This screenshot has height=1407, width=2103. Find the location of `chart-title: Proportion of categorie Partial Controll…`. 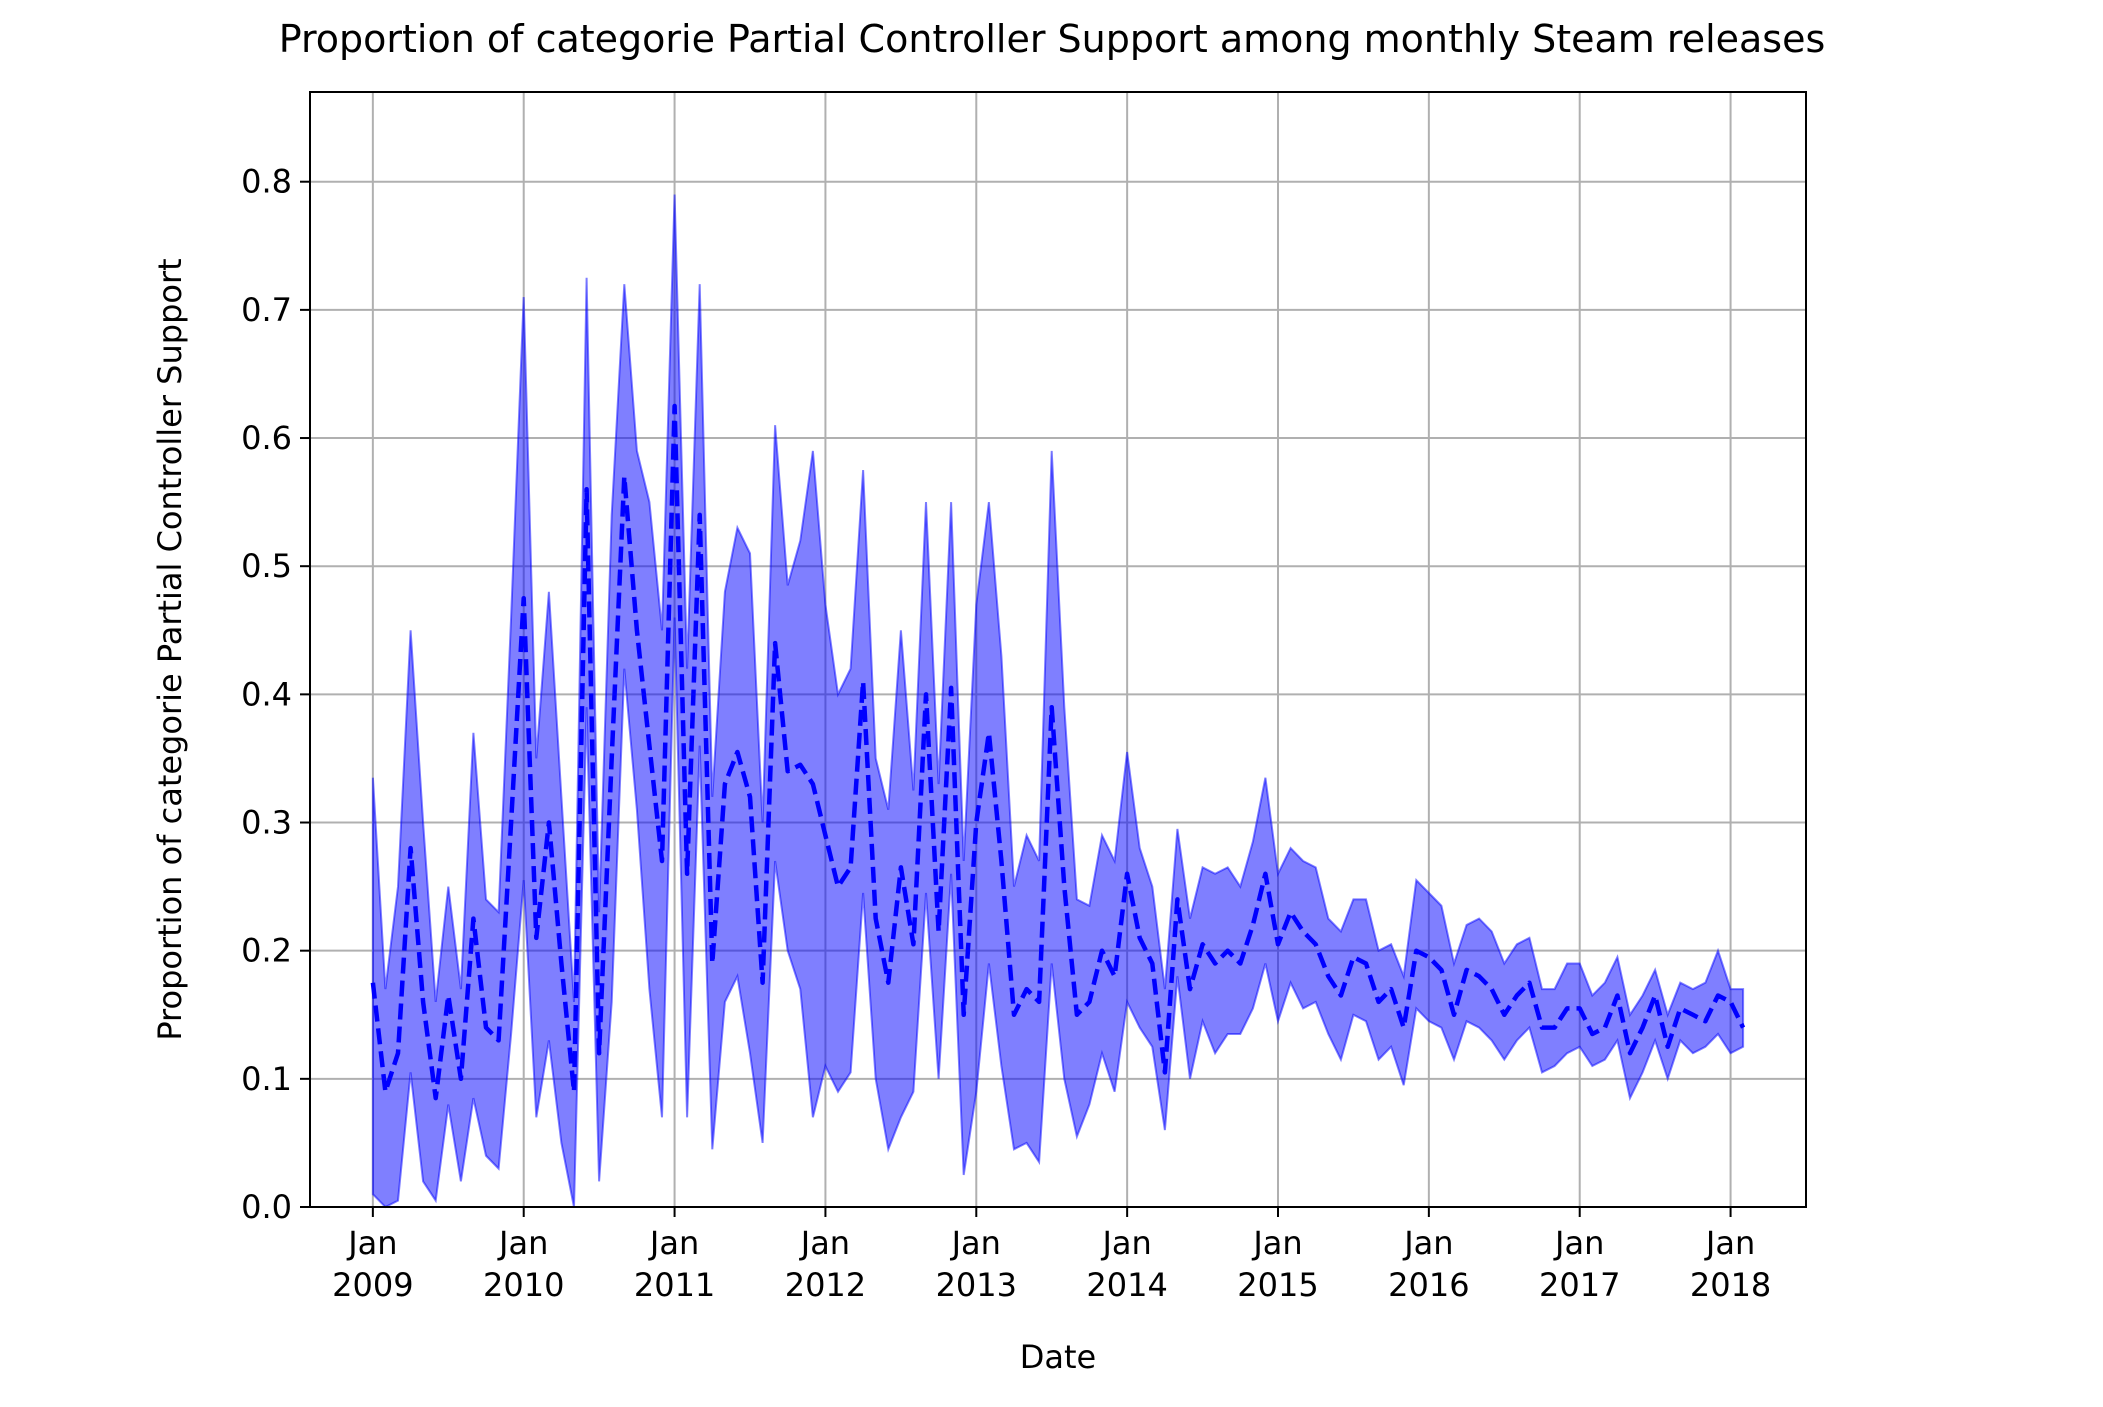

chart-title: Proportion of categorie Partial Controll… is located at coordinates (1052, 39).